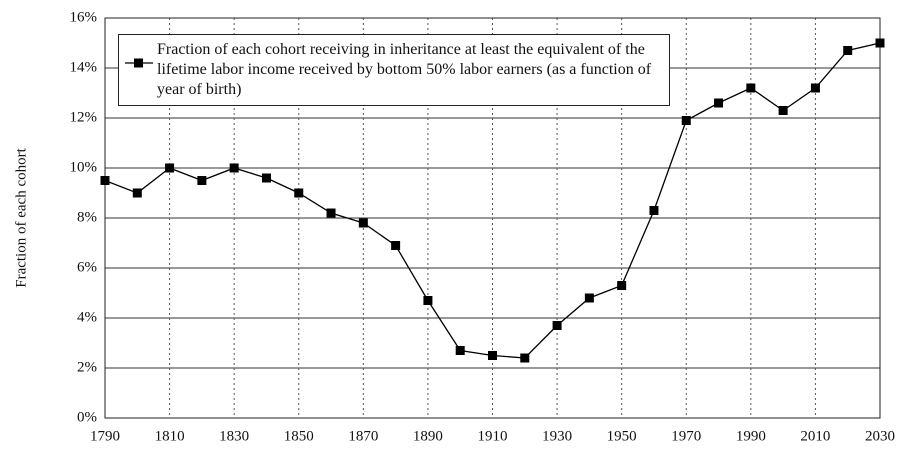 The image size is (903, 453). Describe the element at coordinates (21, 217) in the screenshot. I see `y-axis-label: Fraction of each cohort` at that location.